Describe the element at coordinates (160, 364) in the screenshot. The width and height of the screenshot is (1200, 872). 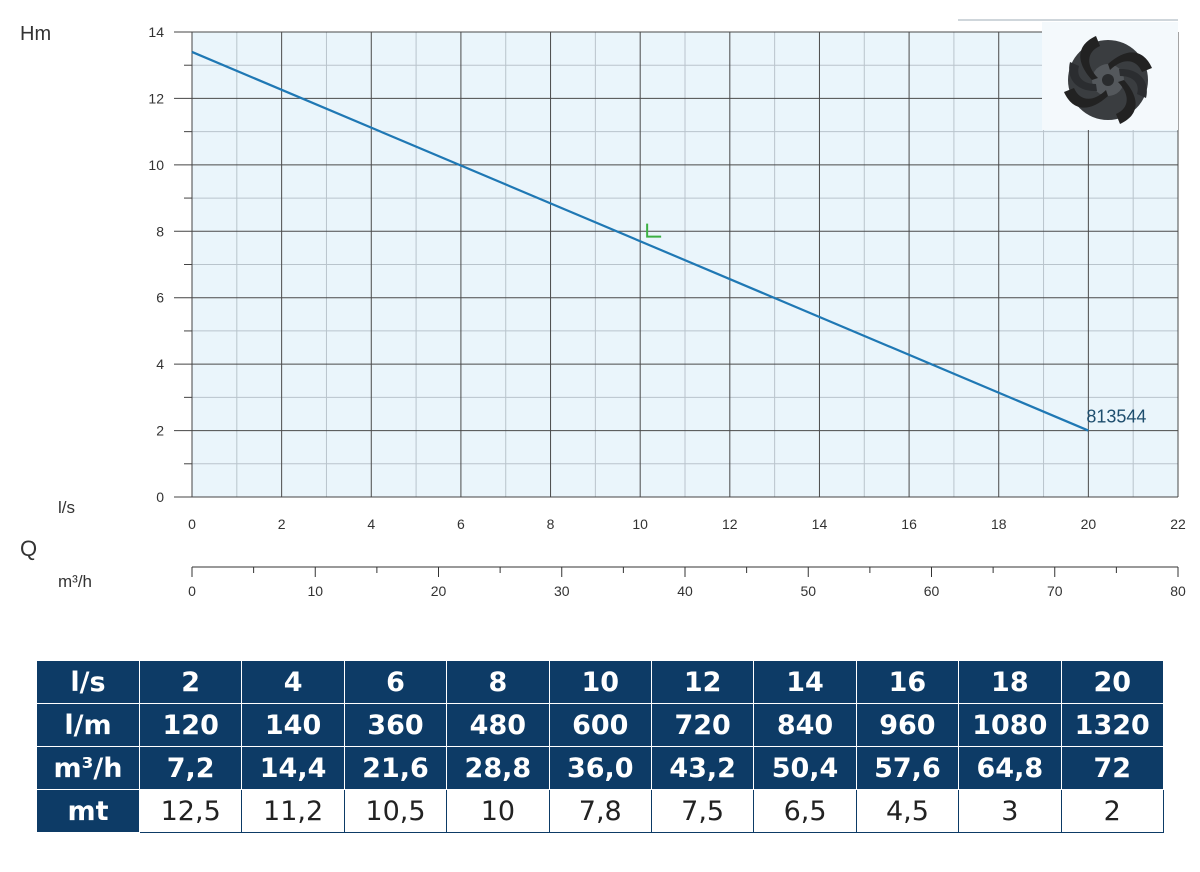
I see `y-tick-label: 4` at that location.